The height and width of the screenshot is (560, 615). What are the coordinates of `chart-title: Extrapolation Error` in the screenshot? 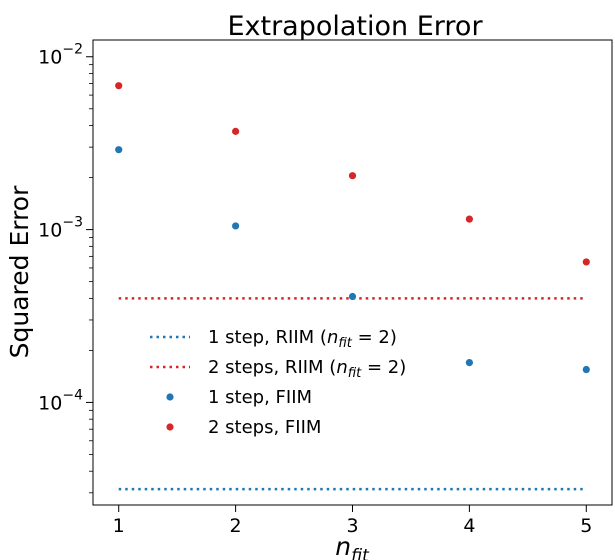 It's located at (355, 26).